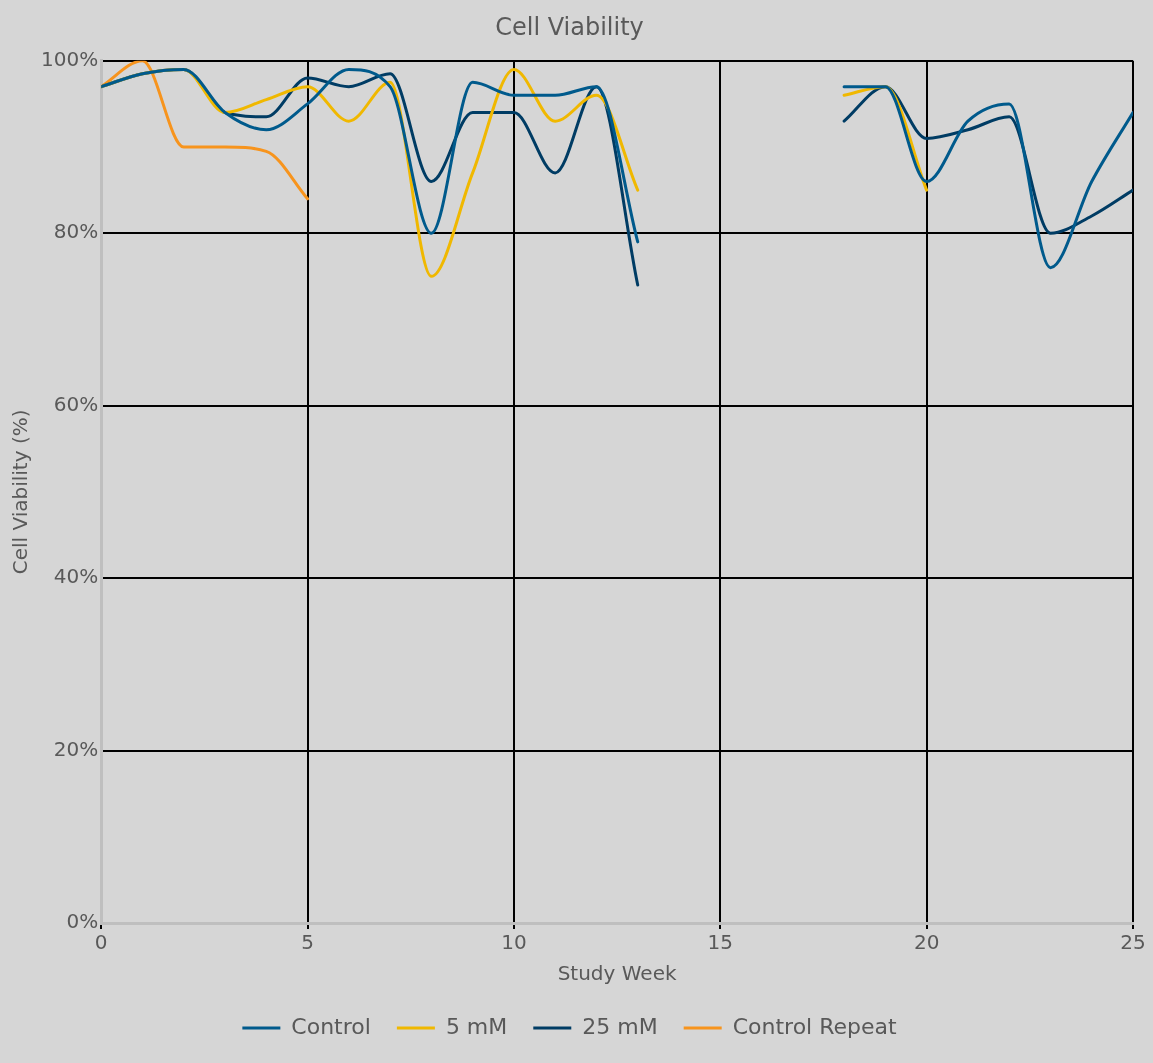 The height and width of the screenshot is (1063, 1153). What do you see at coordinates (76, 748) in the screenshot?
I see `y-tick-label: 20%` at bounding box center [76, 748].